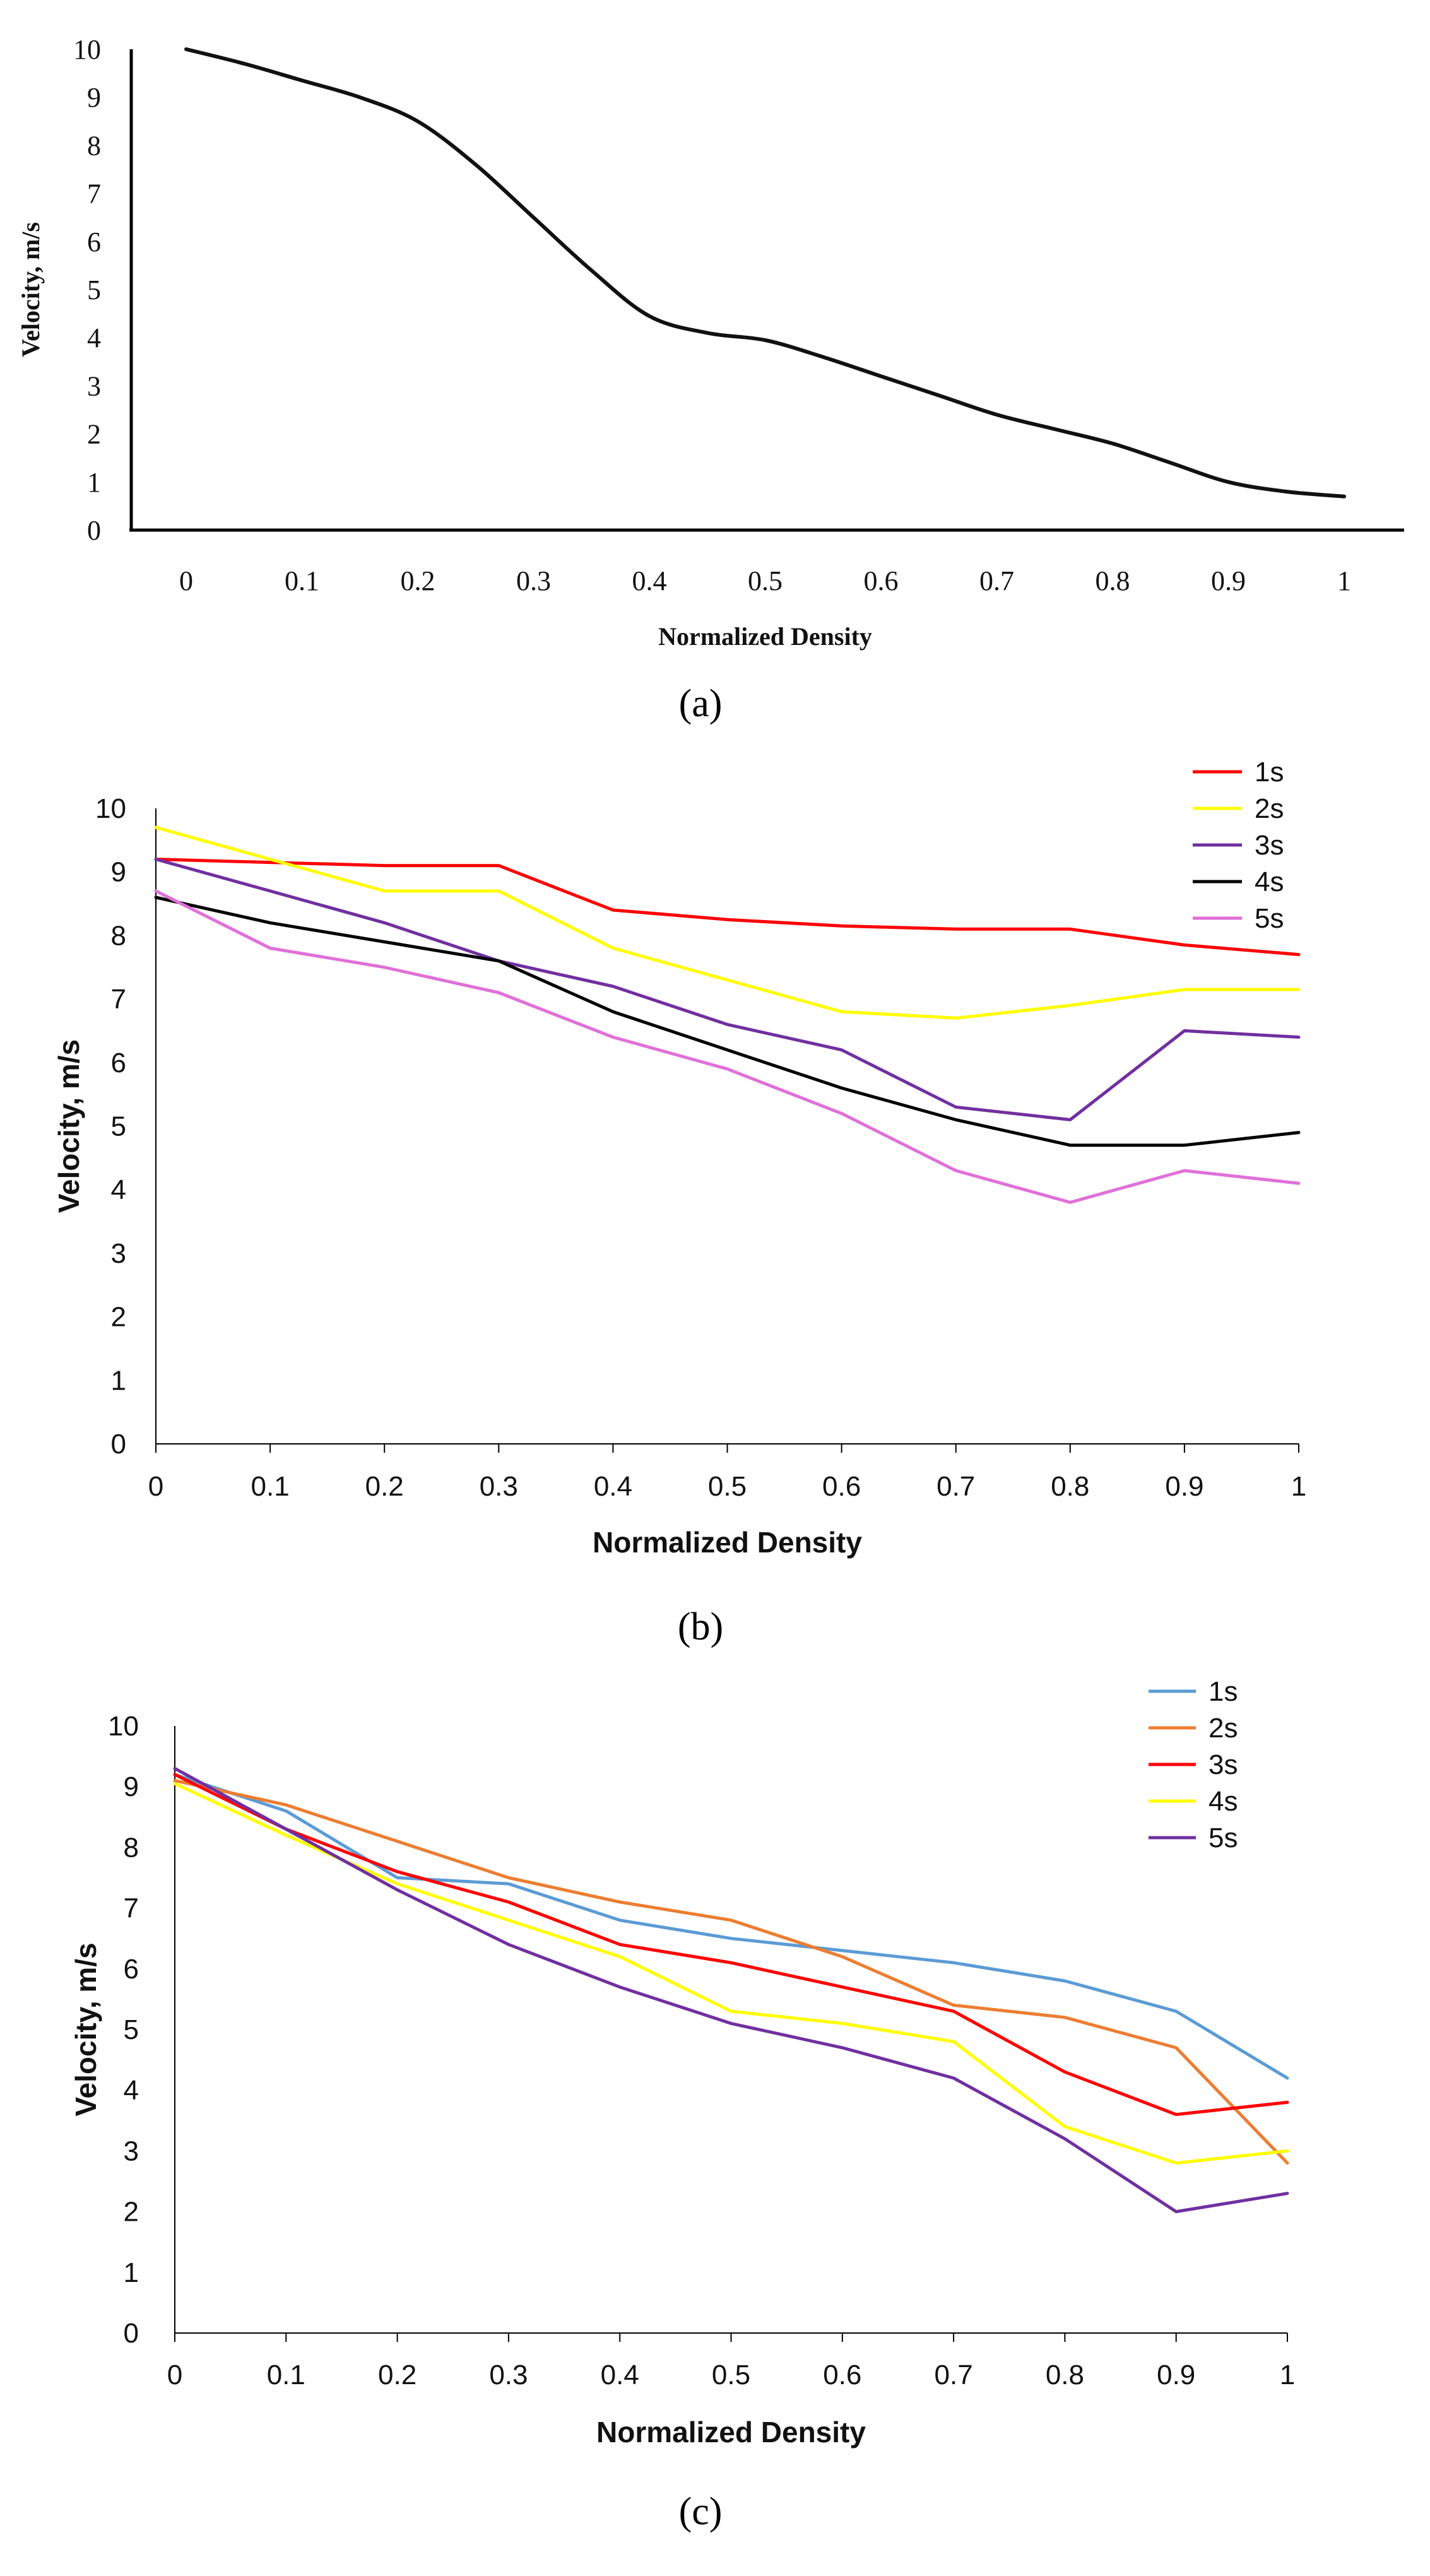  What do you see at coordinates (1223, 1728) in the screenshot?
I see `legend-label: 2s` at bounding box center [1223, 1728].